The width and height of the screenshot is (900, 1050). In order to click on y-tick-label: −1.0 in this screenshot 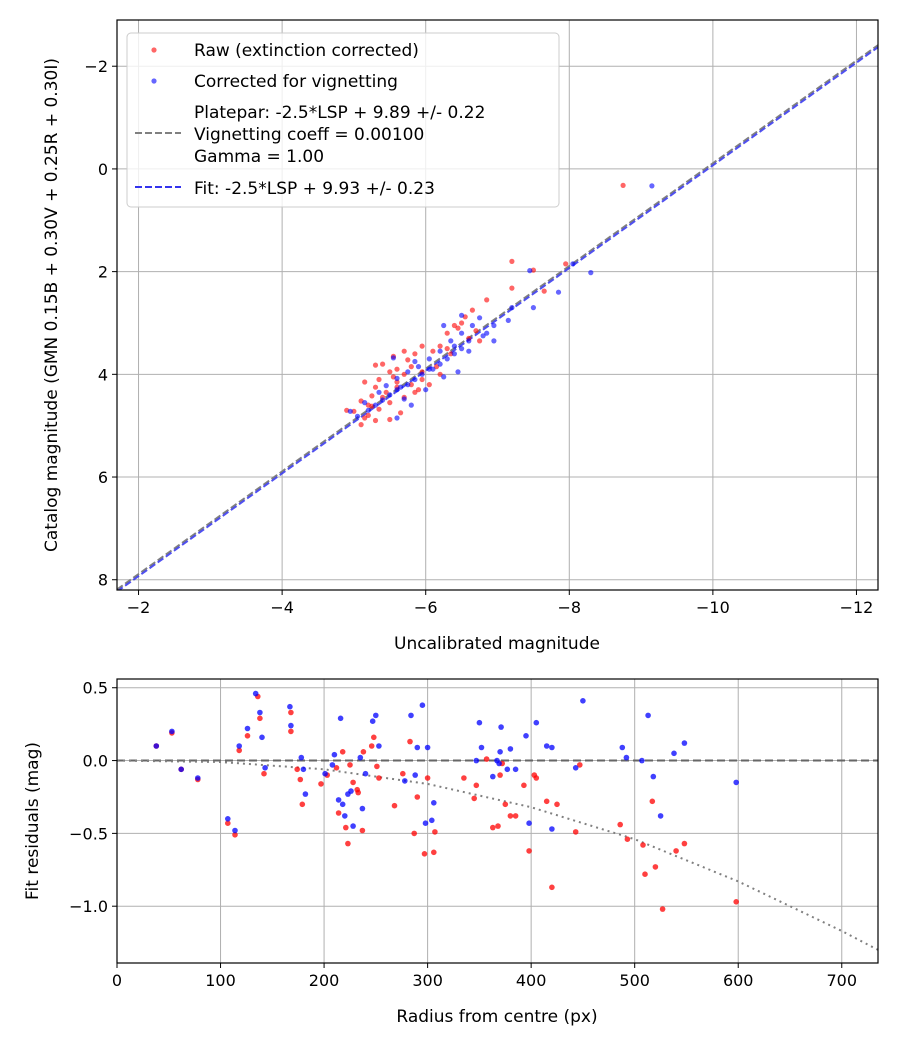, I will do `click(88, 906)`.